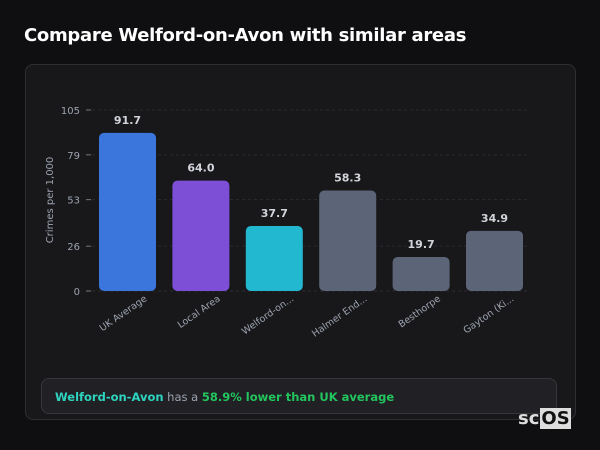 This screenshot has height=450, width=600. Describe the element at coordinates (420, 311) in the screenshot. I see `x-tick-label: Besthorpe` at that location.